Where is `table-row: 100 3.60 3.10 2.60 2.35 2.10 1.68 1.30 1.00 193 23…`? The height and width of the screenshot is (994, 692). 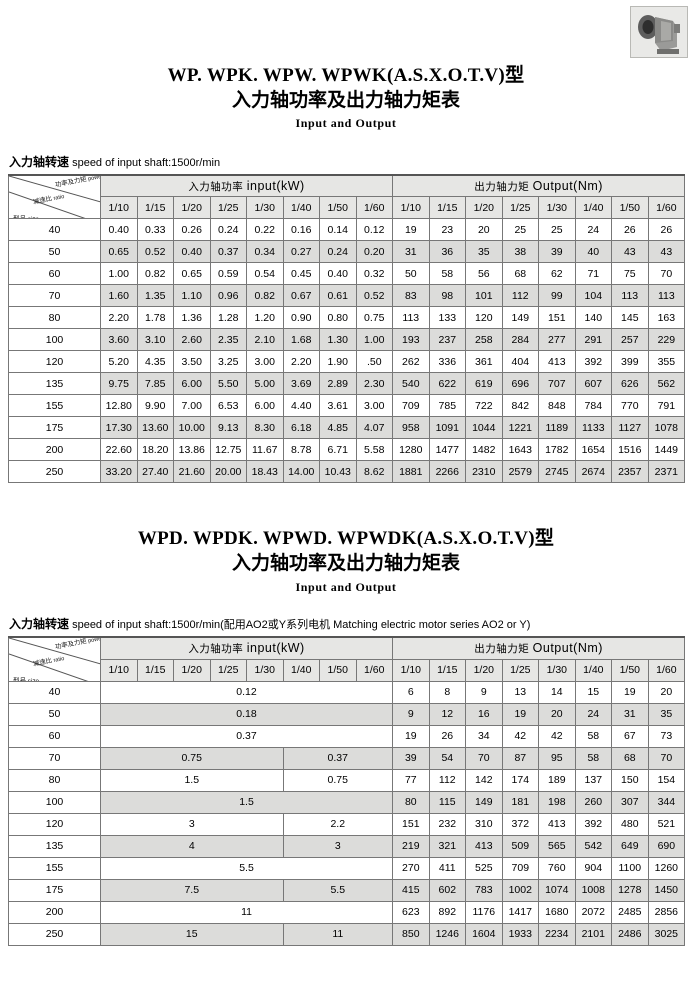 table-row: 100 3.60 3.10 2.60 2.35 2.10 1.68 1.30 1.00 193 23… is located at coordinates (347, 340).